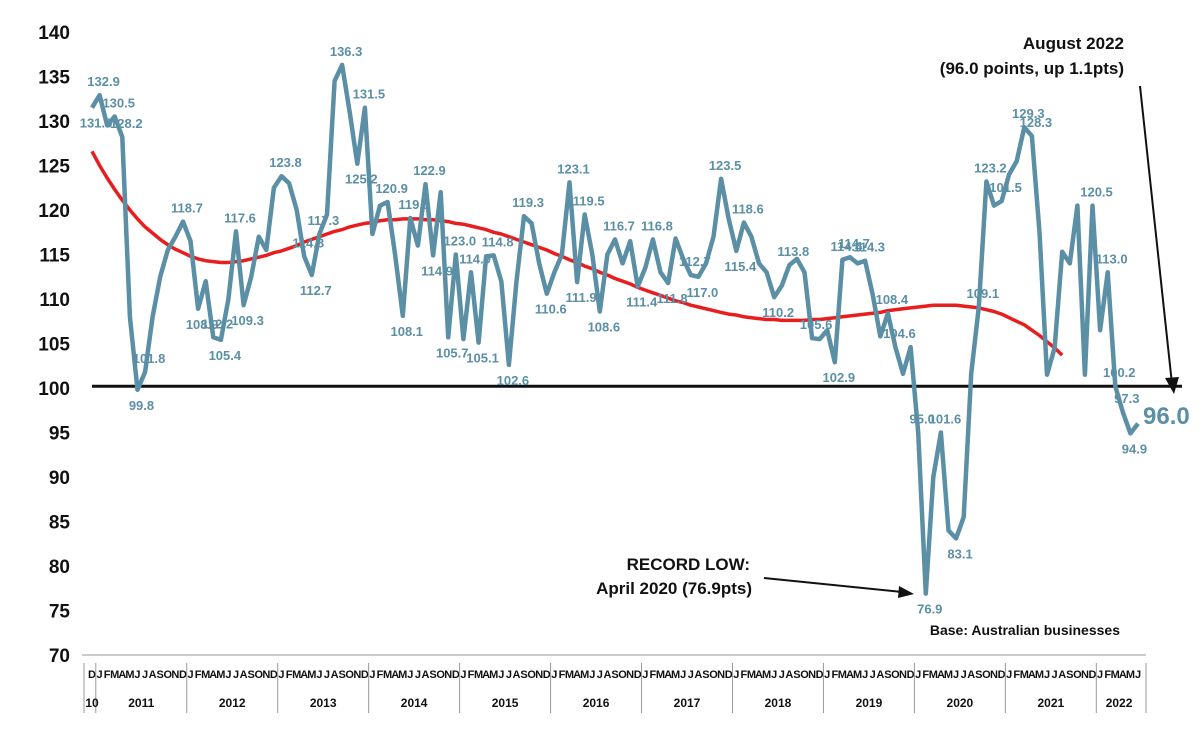  I want to click on data-label: 105.1, so click(482, 358).